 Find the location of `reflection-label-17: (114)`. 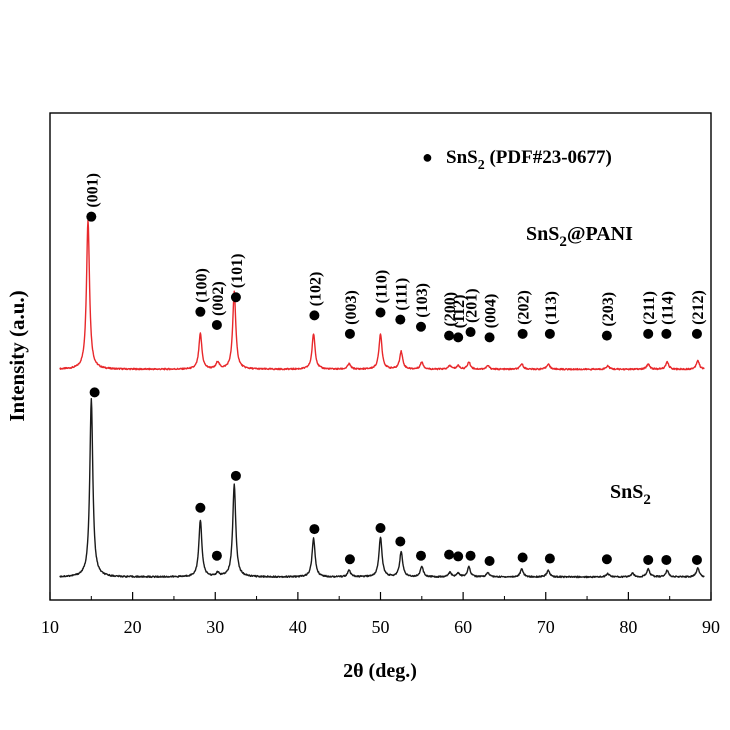

reflection-label-17: (114) is located at coordinates (667, 308).